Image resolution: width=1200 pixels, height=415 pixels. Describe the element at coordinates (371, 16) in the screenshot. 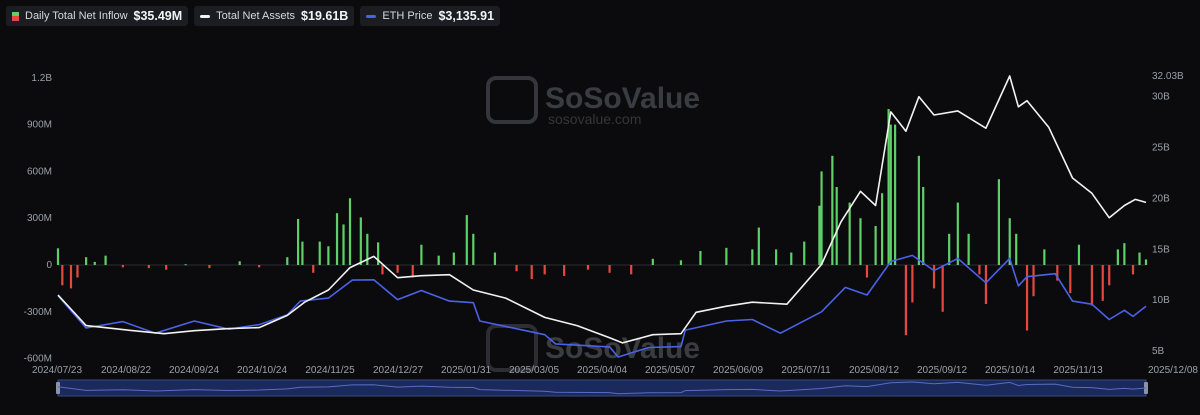

I see `blue-line-icon` at that location.